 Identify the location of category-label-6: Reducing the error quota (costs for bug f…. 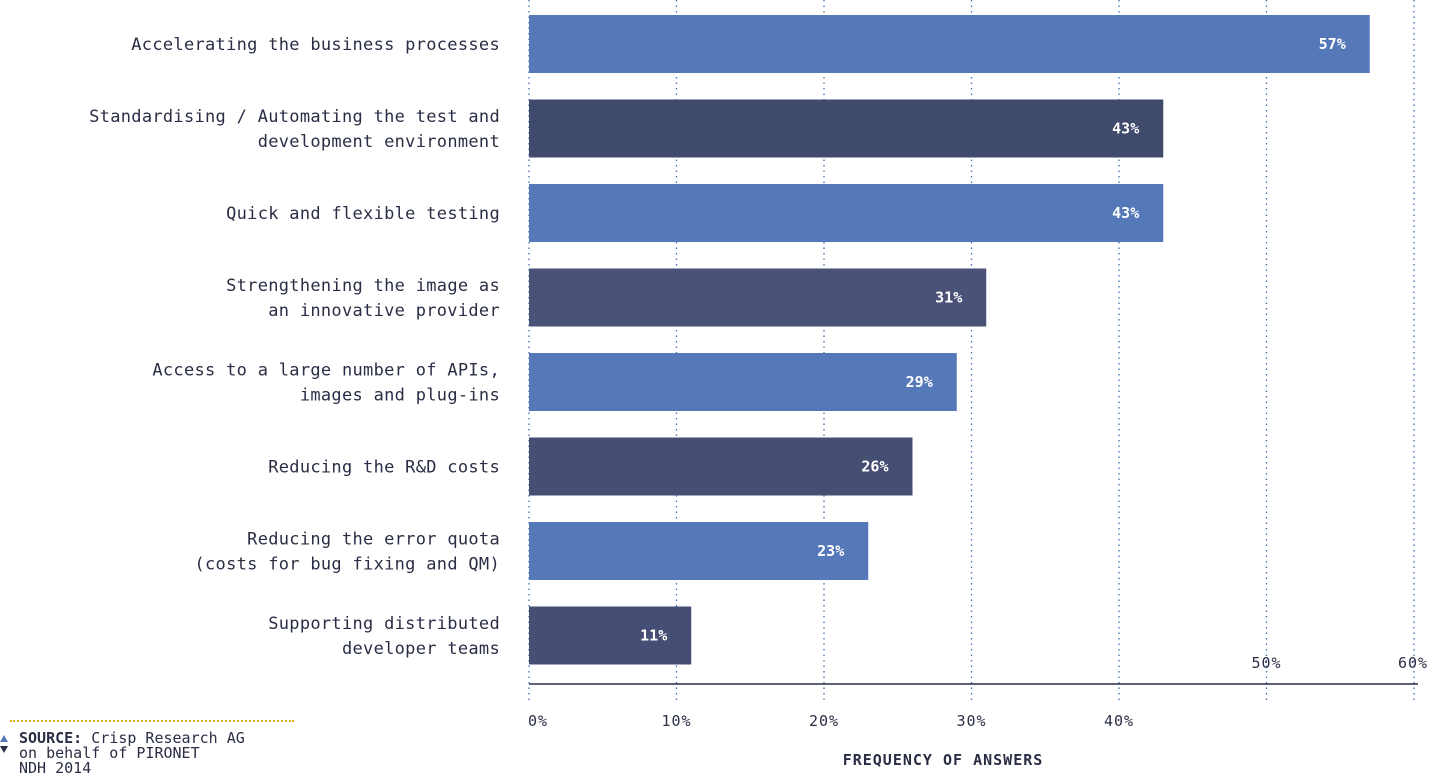
(347, 552).